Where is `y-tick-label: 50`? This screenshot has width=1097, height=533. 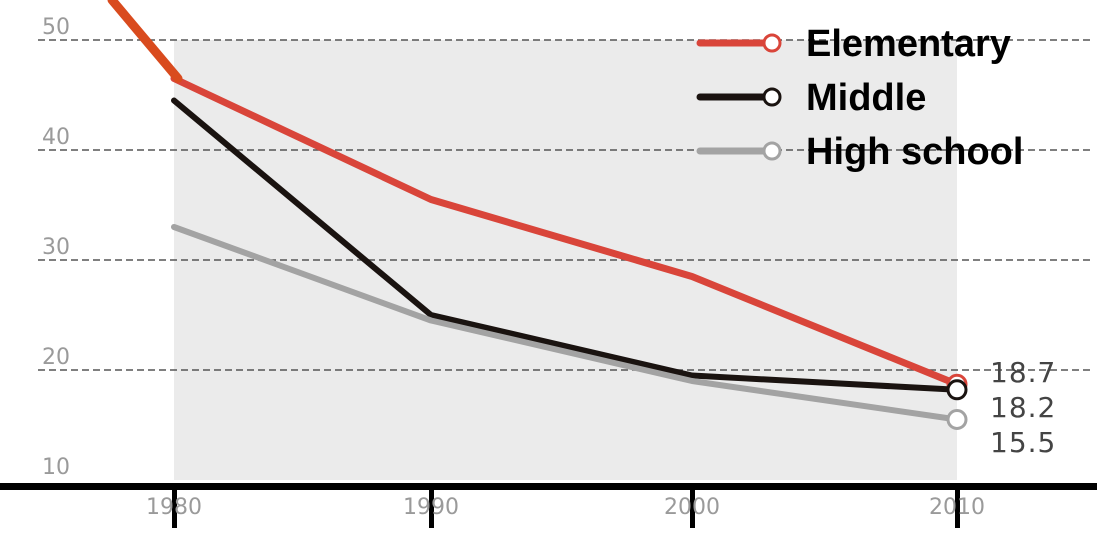 y-tick-label: 50 is located at coordinates (56, 27).